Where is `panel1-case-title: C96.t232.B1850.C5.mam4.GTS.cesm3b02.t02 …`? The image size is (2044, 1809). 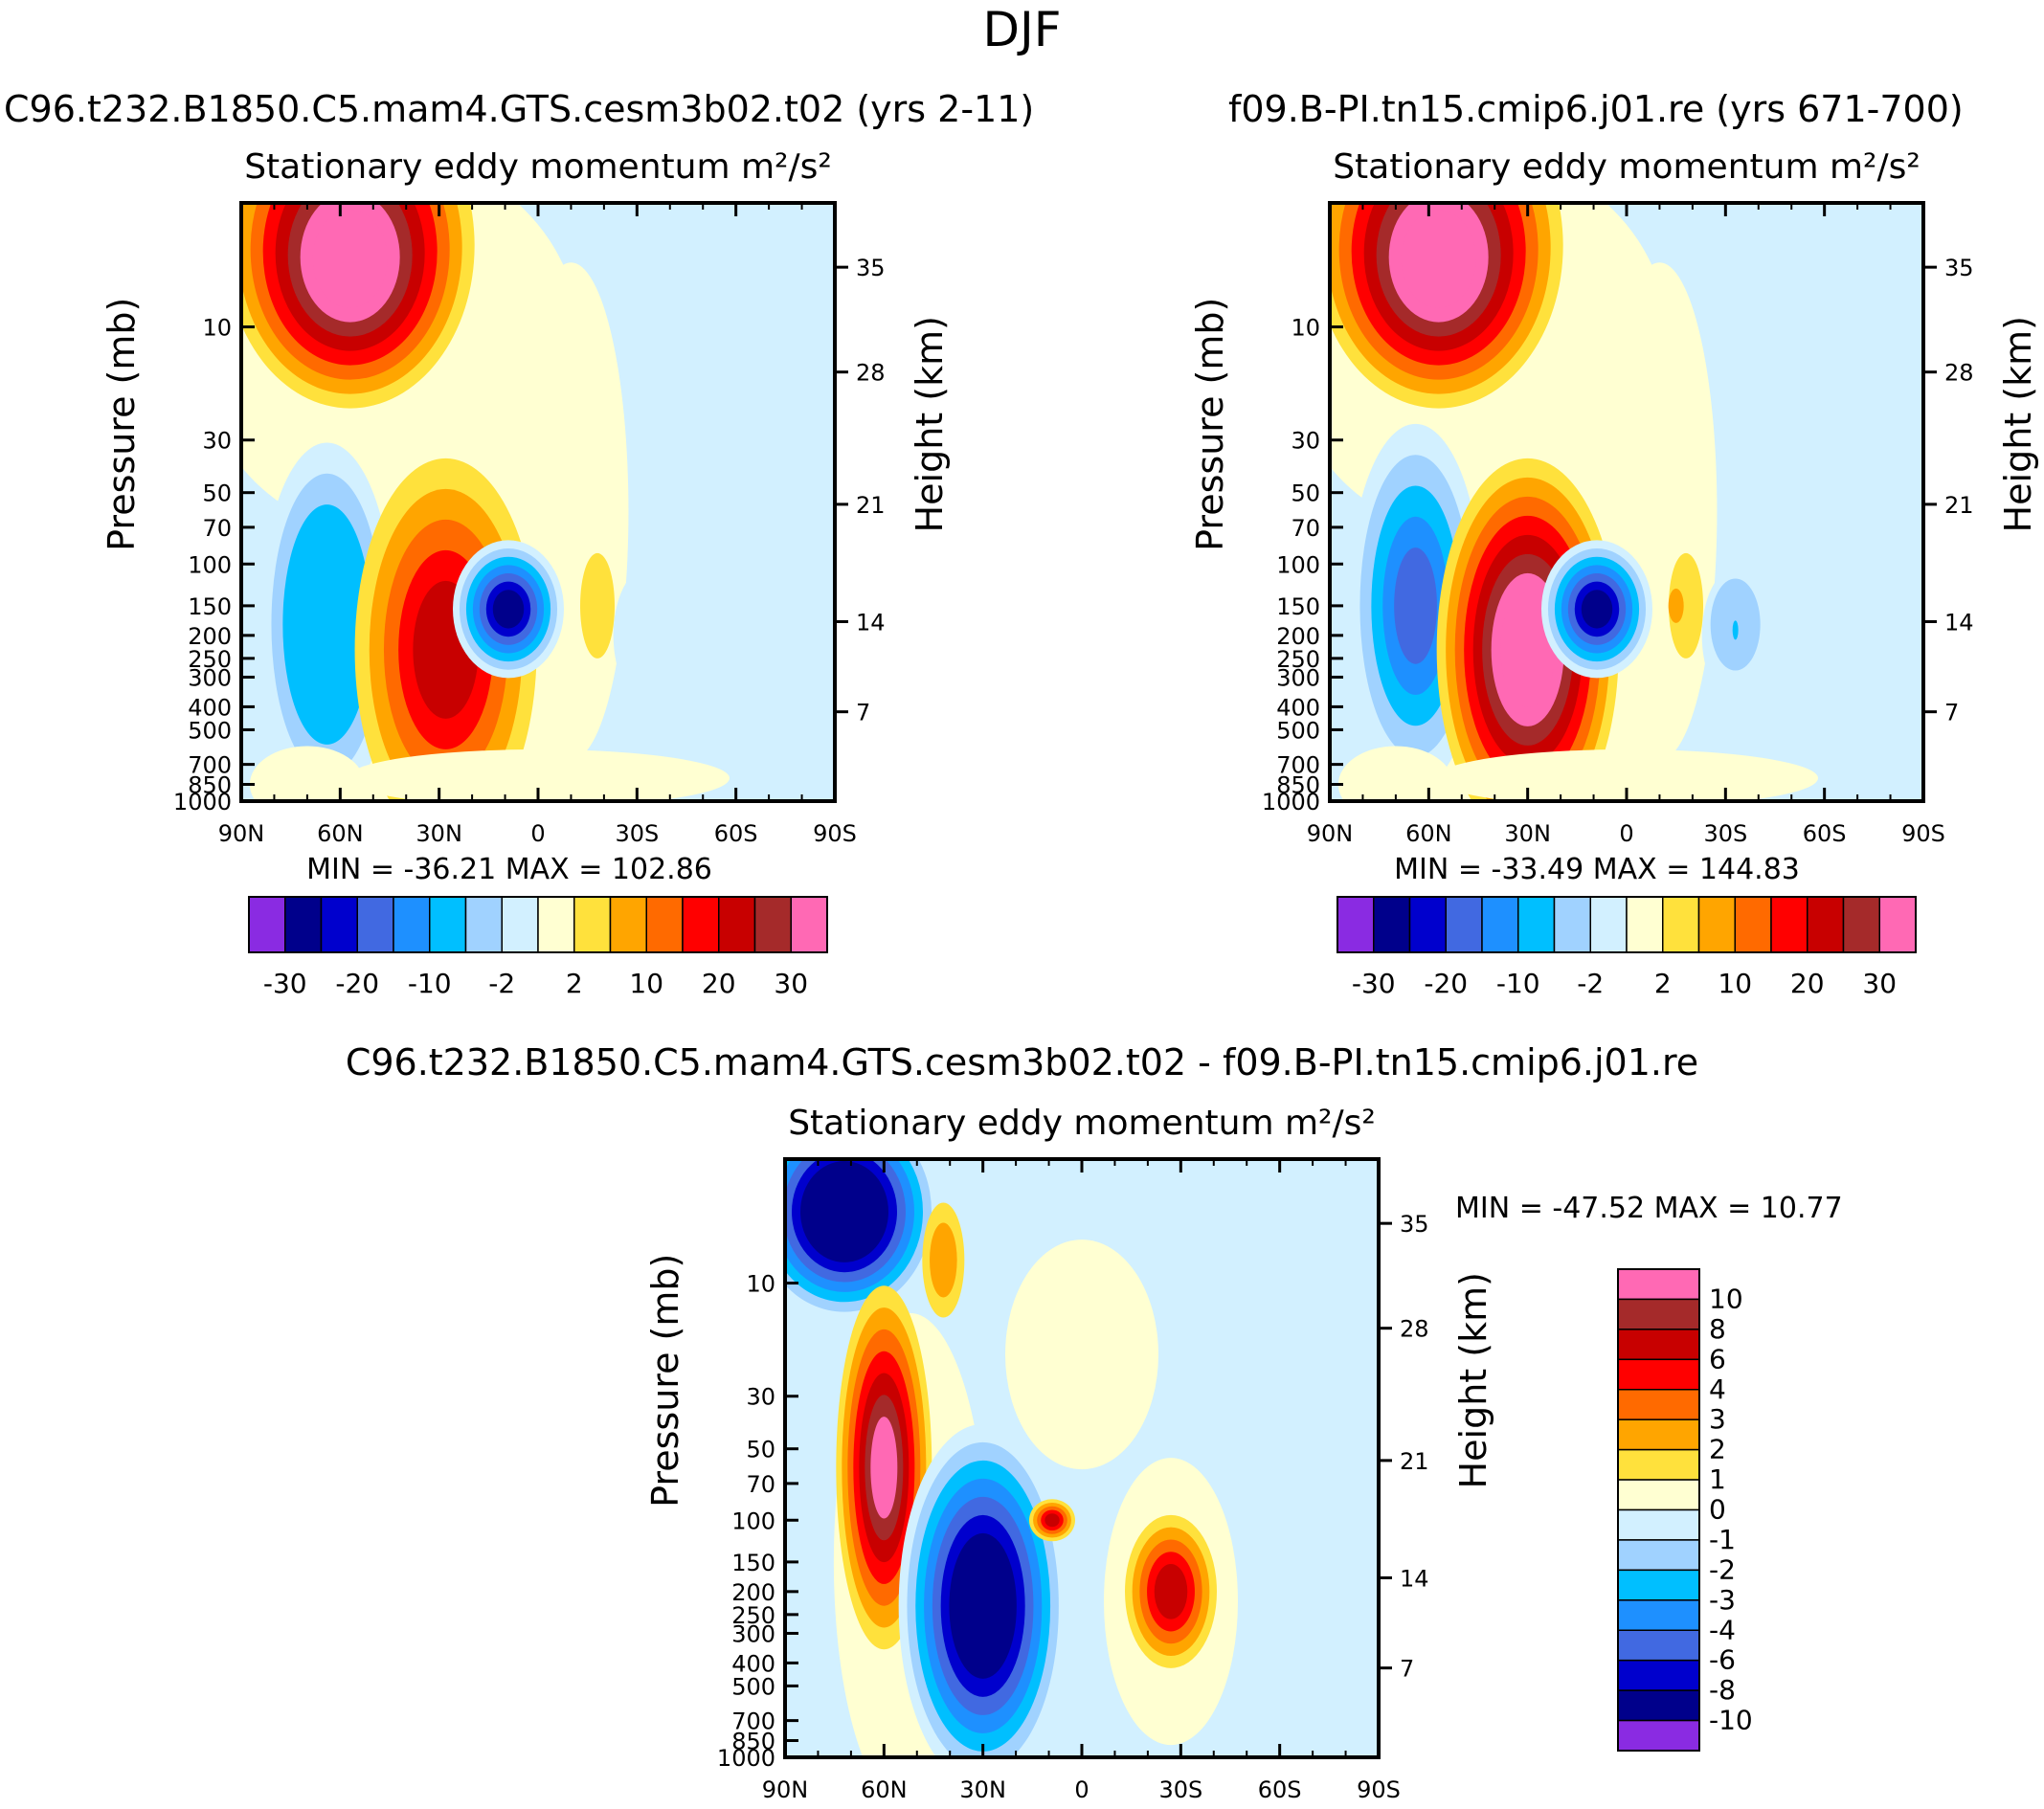
panel1-case-title: C96.t232.B1850.C5.mam4.GTS.cesm3b02.t02 … is located at coordinates (519, 109).